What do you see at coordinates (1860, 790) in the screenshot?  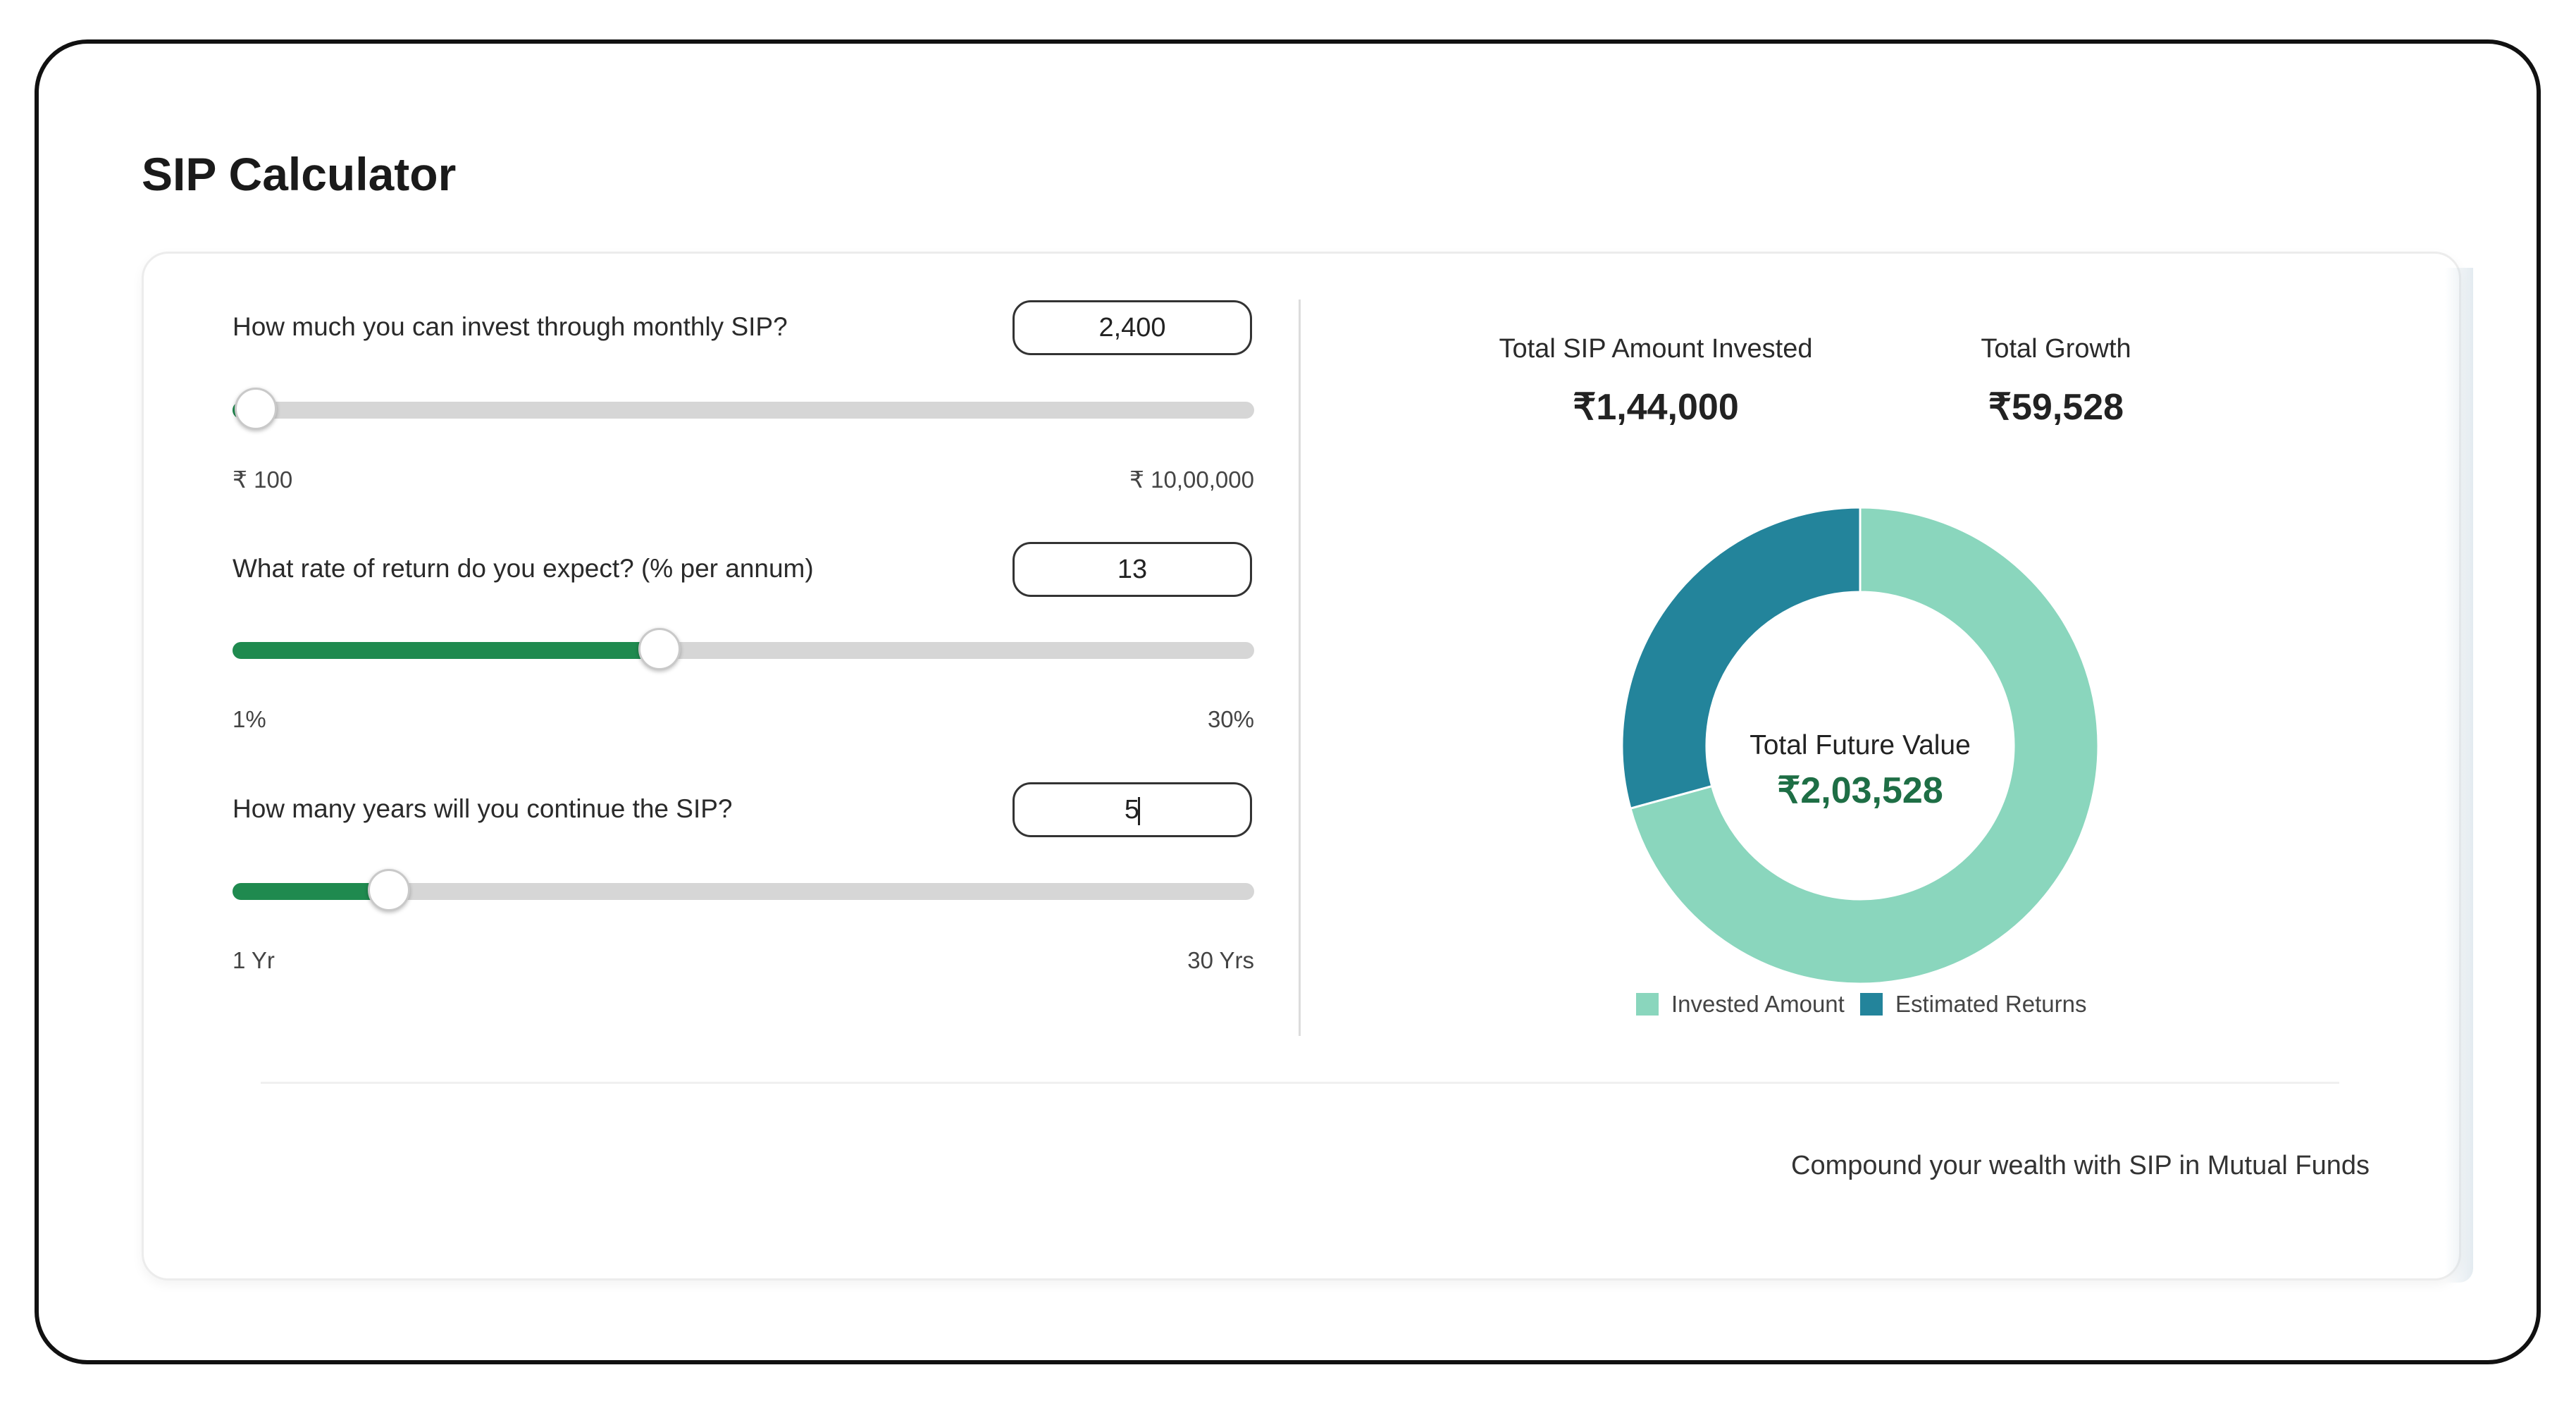 I see `future-value-amount: ₹2,03,528` at bounding box center [1860, 790].